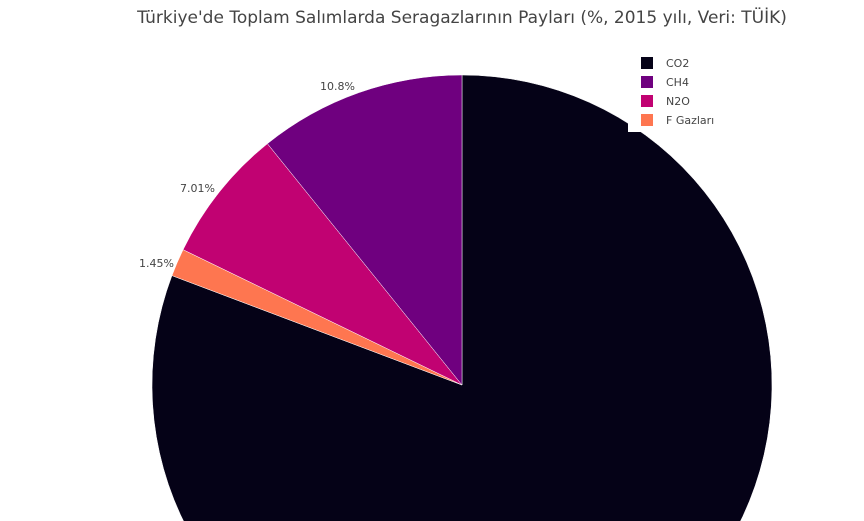 This screenshot has width=864, height=521. What do you see at coordinates (337, 86) in the screenshot?
I see `slice-label-ch4: 10.8%` at bounding box center [337, 86].